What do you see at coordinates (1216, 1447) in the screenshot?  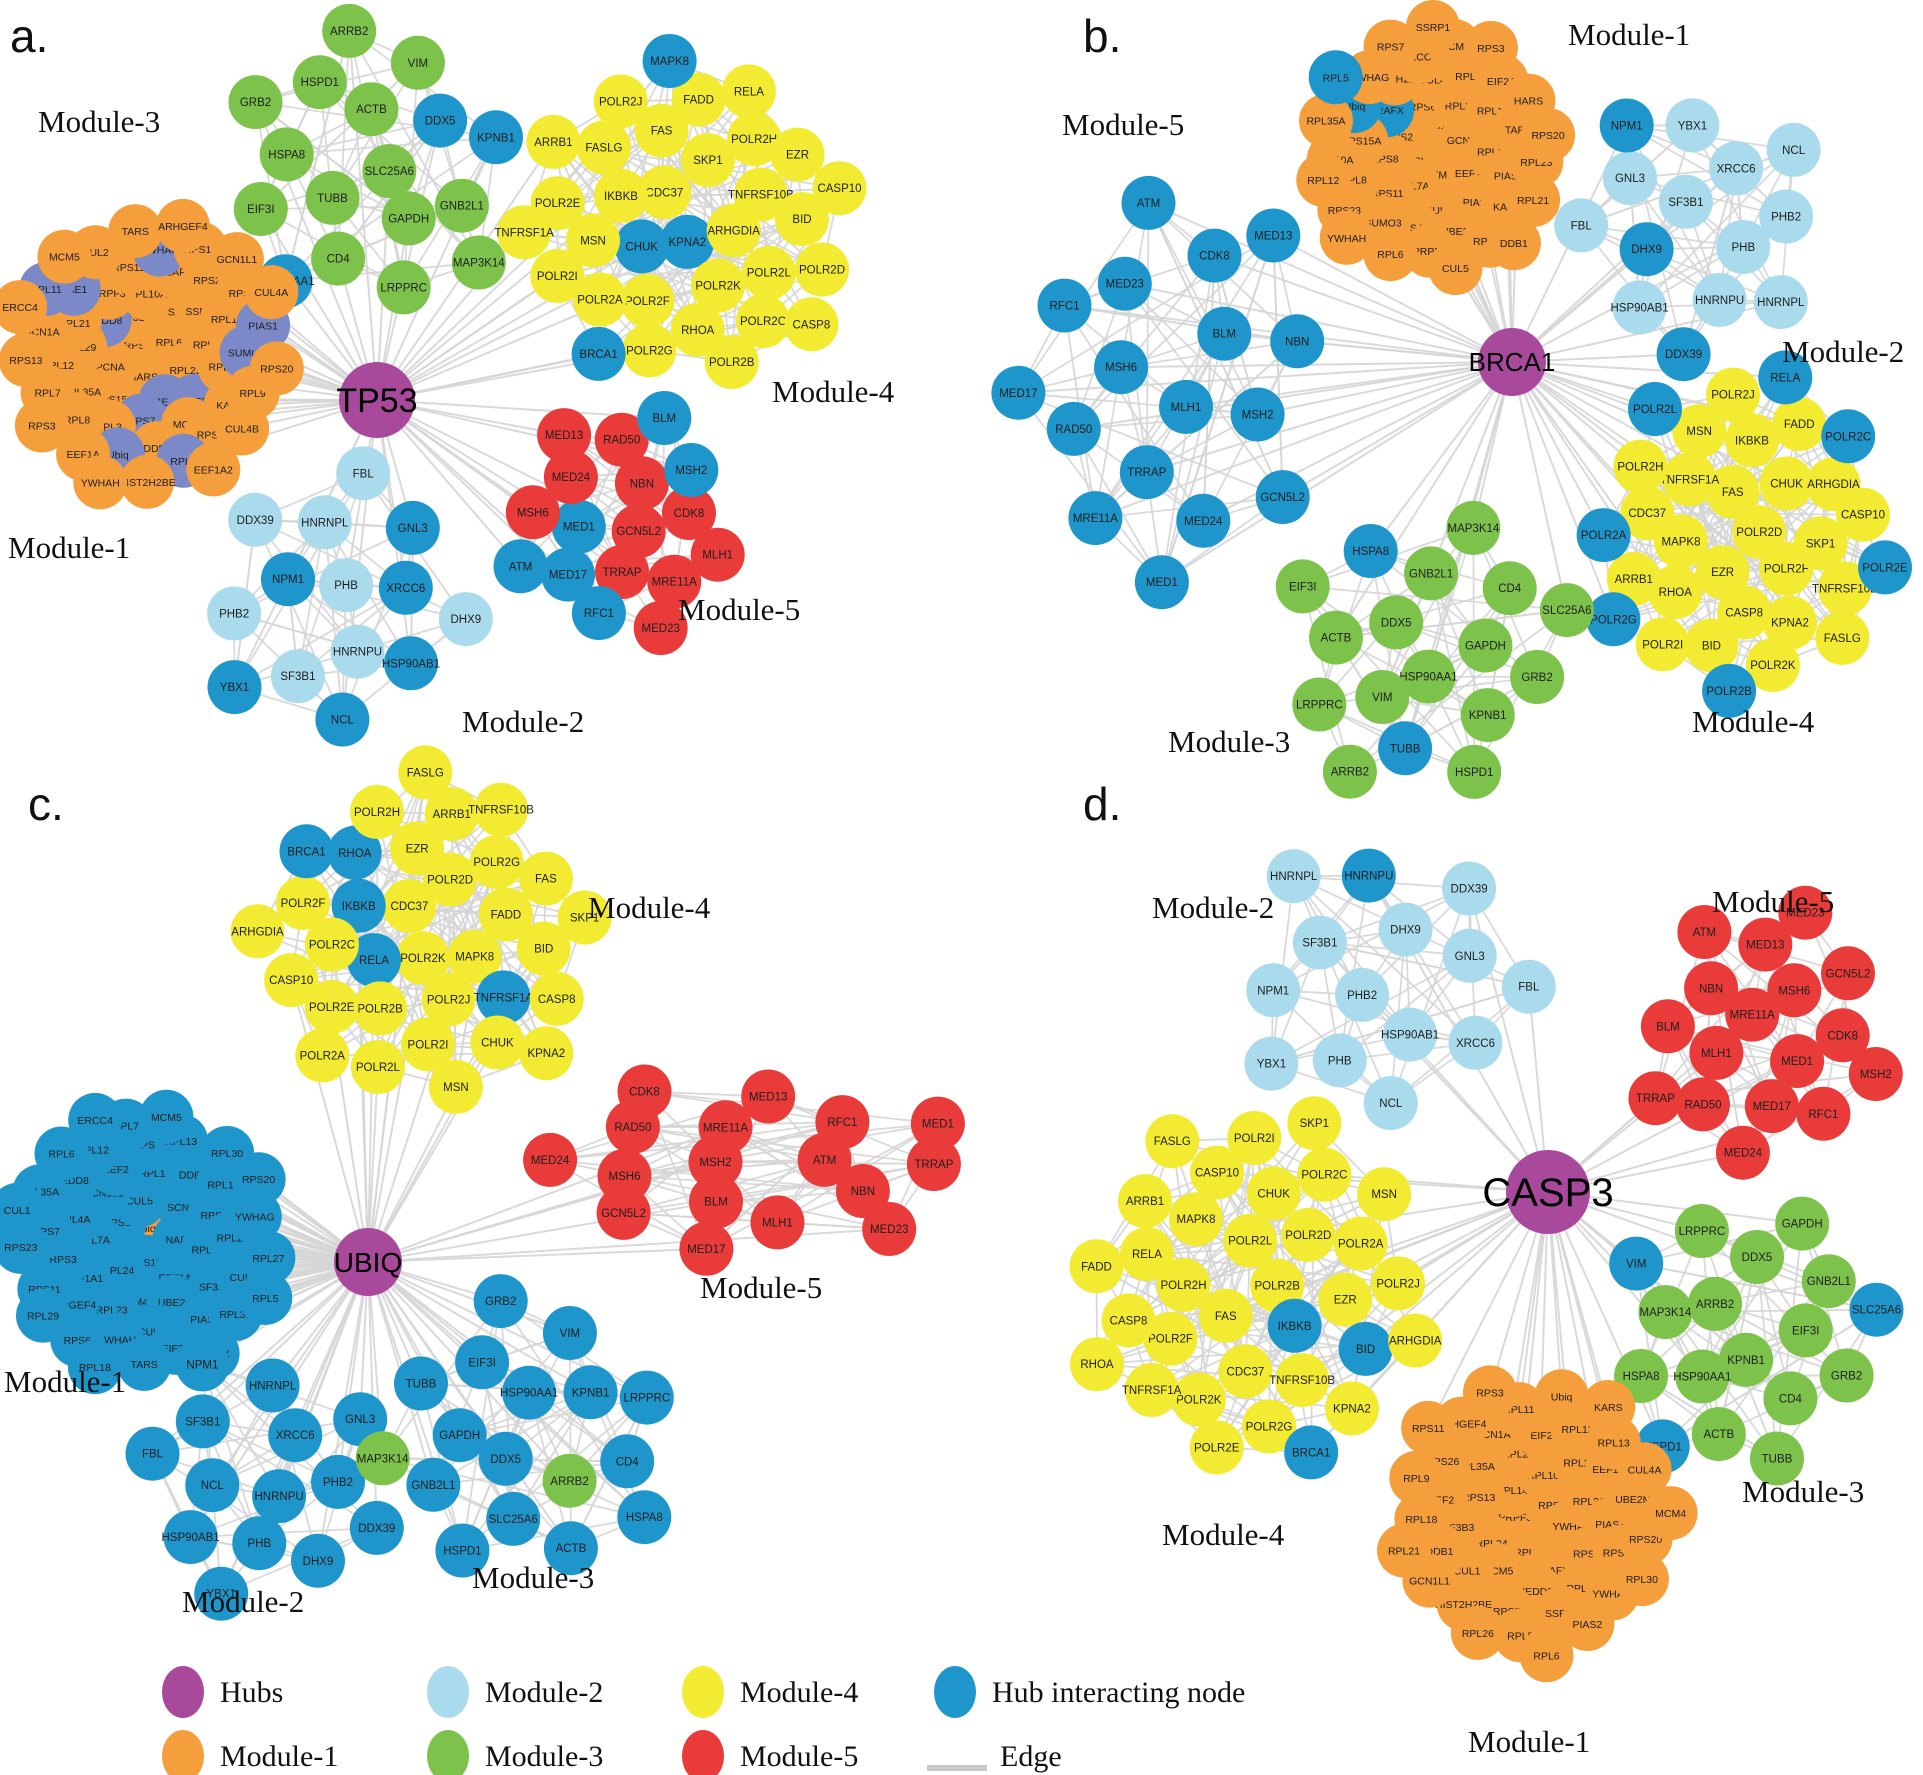 I see `node-POLR2E` at bounding box center [1216, 1447].